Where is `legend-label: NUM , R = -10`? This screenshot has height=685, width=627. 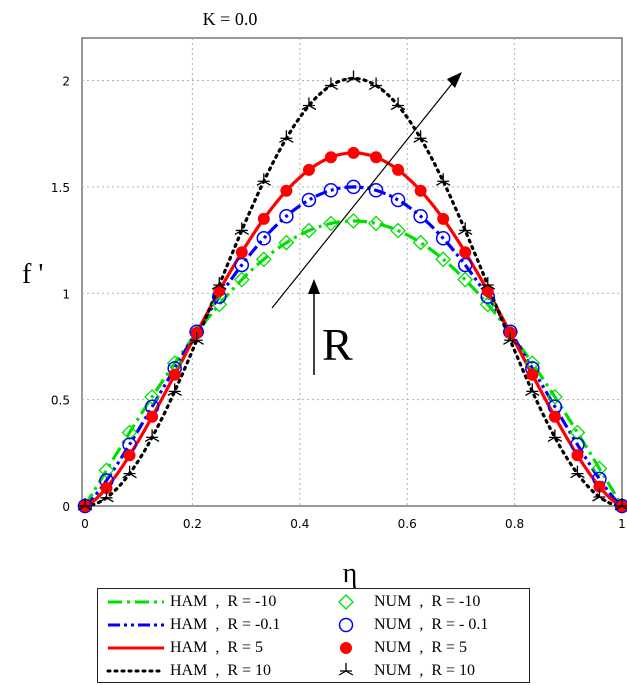 legend-label: NUM , R = -10 is located at coordinates (427, 601).